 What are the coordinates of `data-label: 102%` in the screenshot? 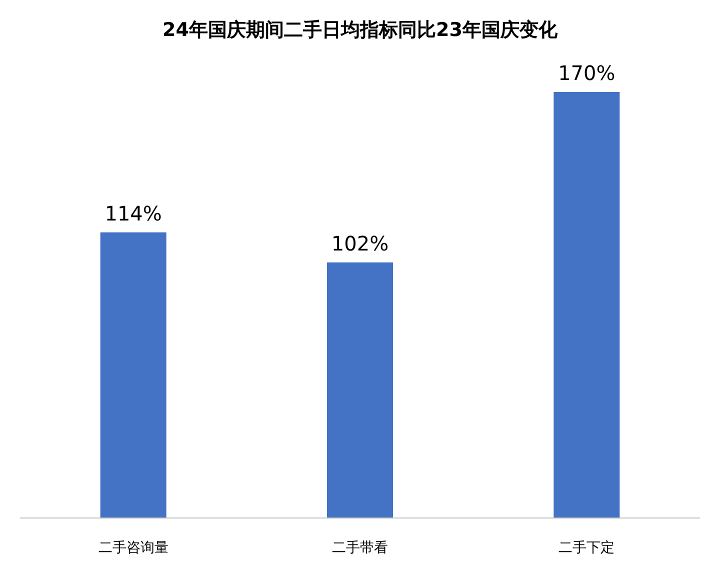 It's located at (360, 243).